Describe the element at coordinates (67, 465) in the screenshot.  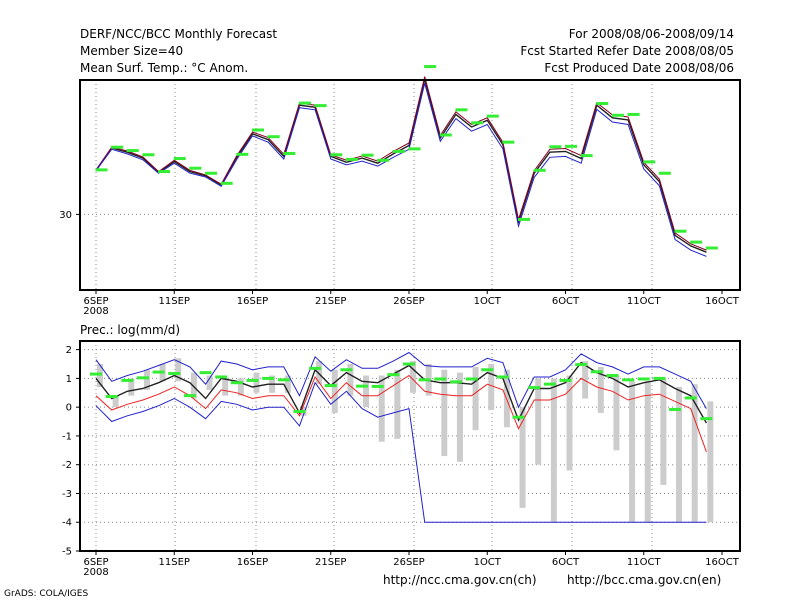
I see `y-tick-label: -2` at that location.